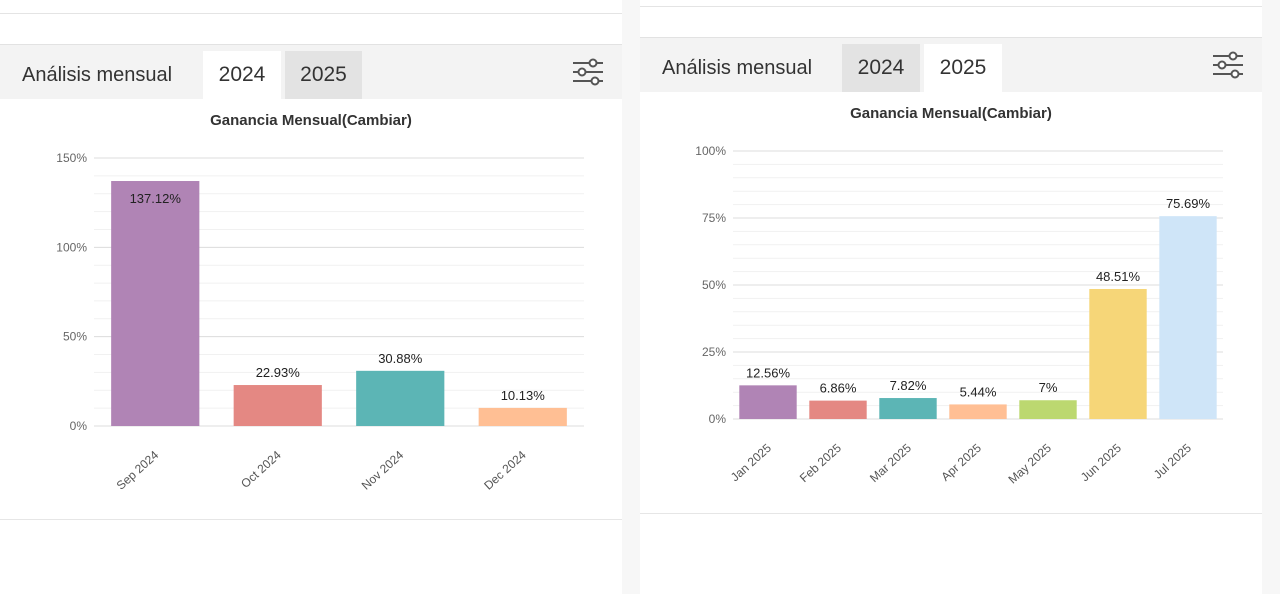 The image size is (1280, 594). What do you see at coordinates (714, 352) in the screenshot?
I see `y-tick-label: 25%` at bounding box center [714, 352].